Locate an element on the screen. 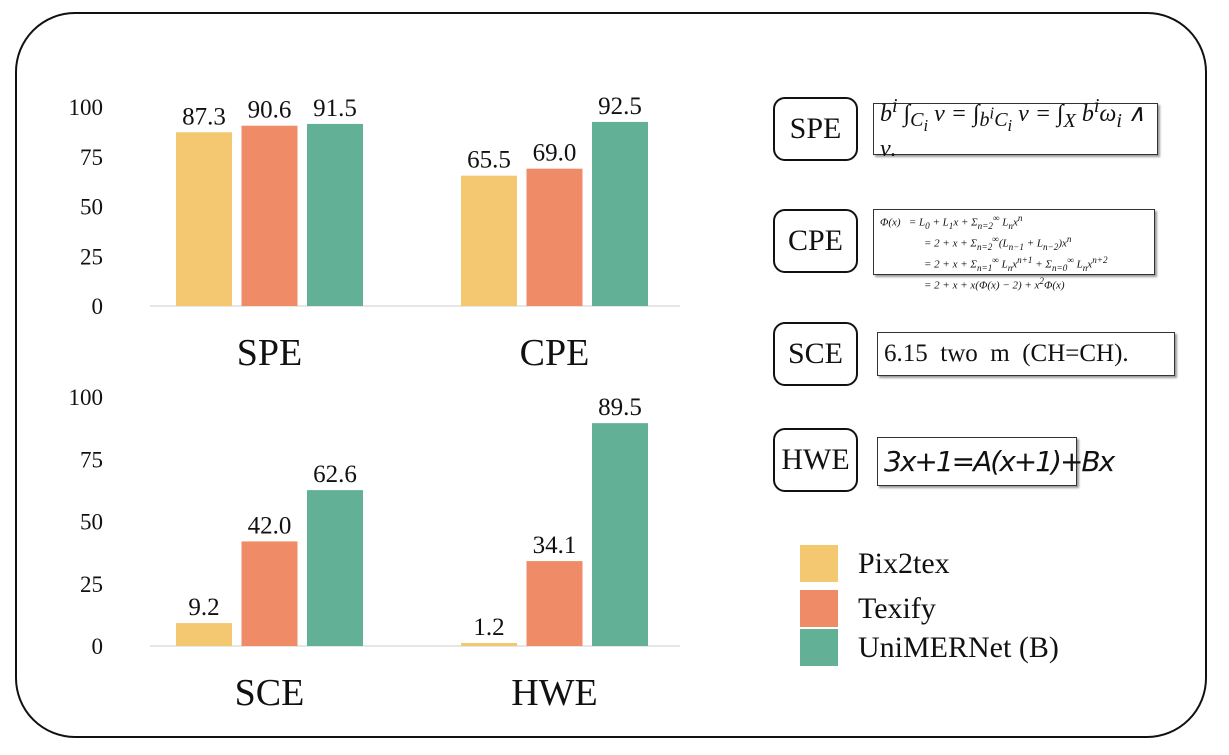 The height and width of the screenshot is (755, 1229). data-label: 65.5 is located at coordinates (489, 160).